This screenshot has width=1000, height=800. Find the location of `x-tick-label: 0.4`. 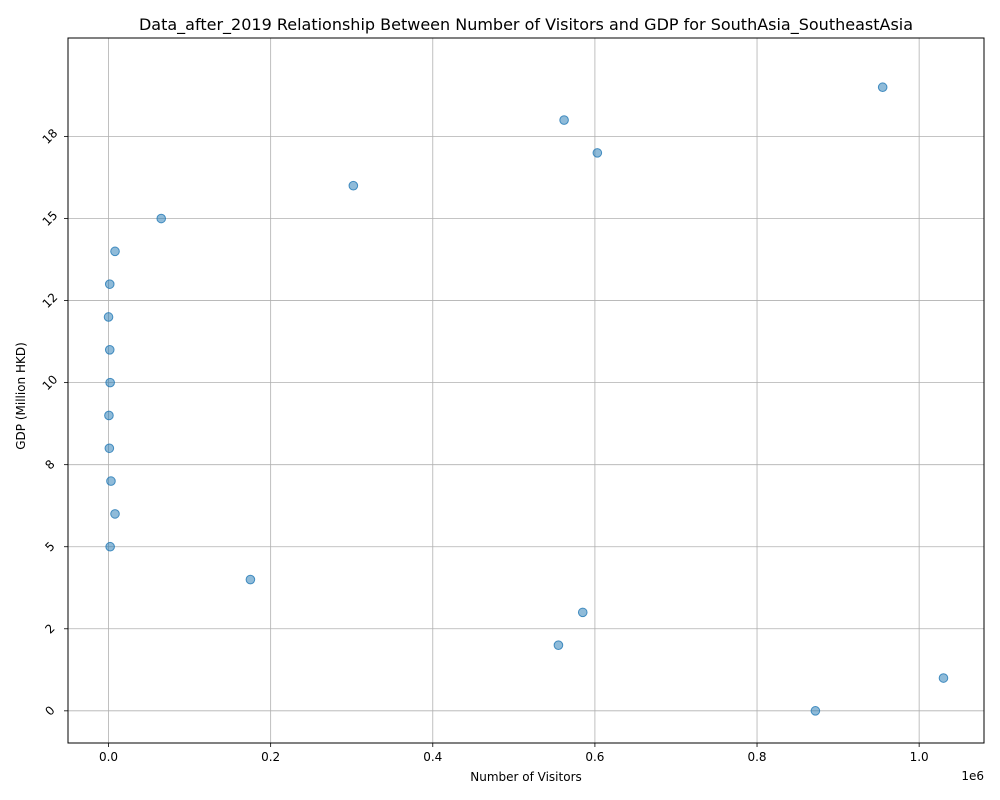

x-tick-label: 0.4 is located at coordinates (432, 757).